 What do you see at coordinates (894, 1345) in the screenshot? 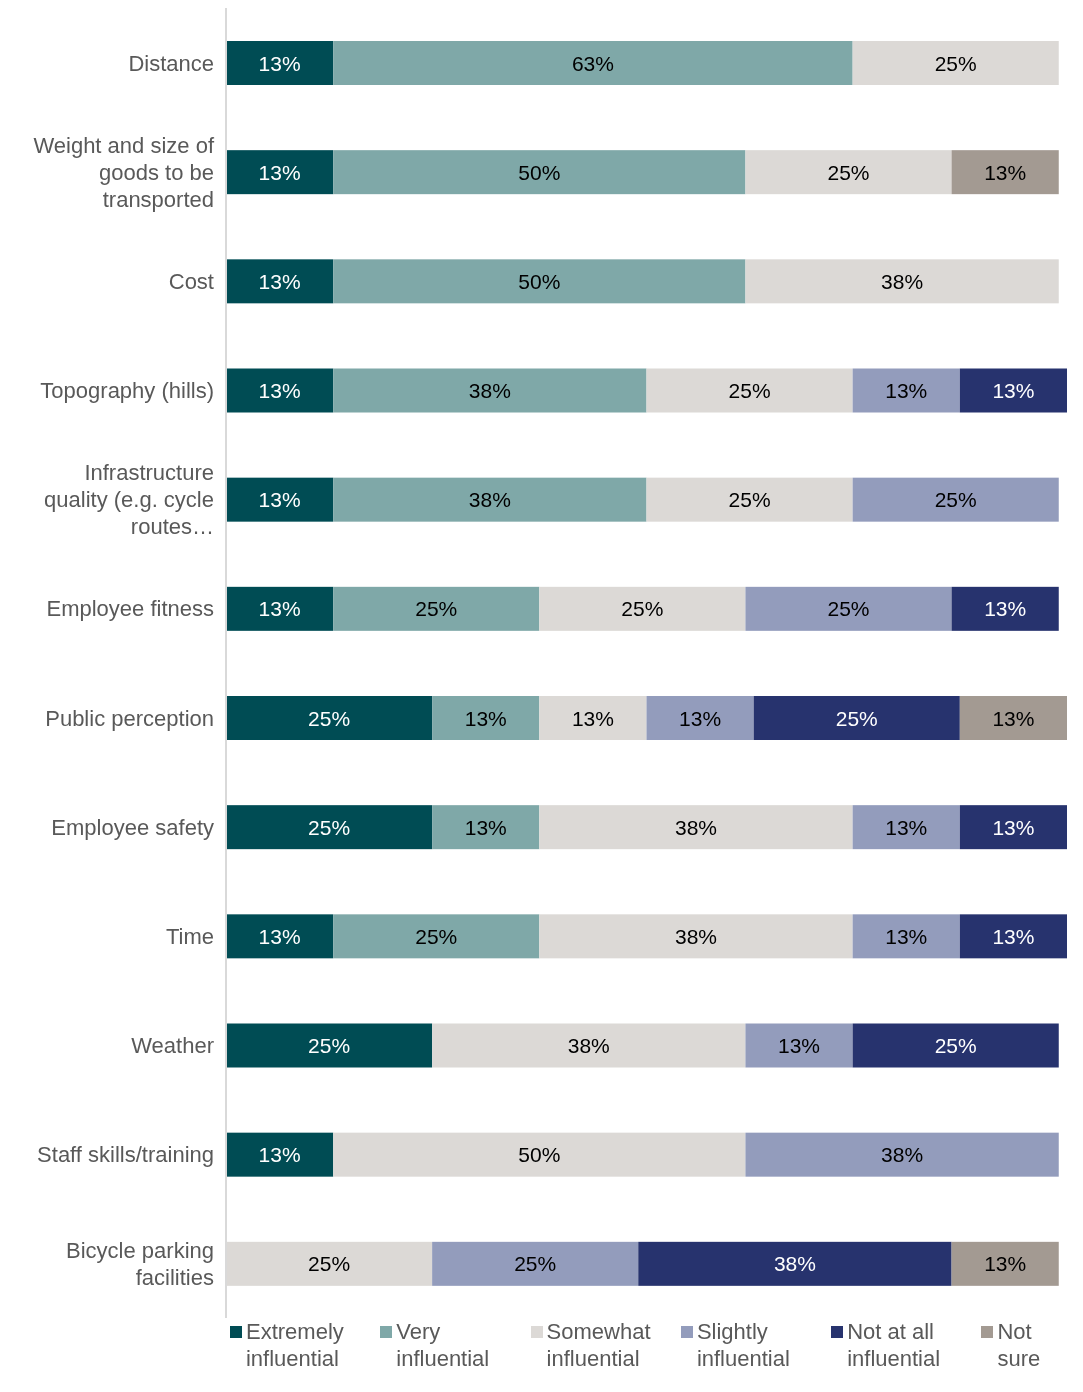
I see `legend-label: Not at all influential` at bounding box center [894, 1345].